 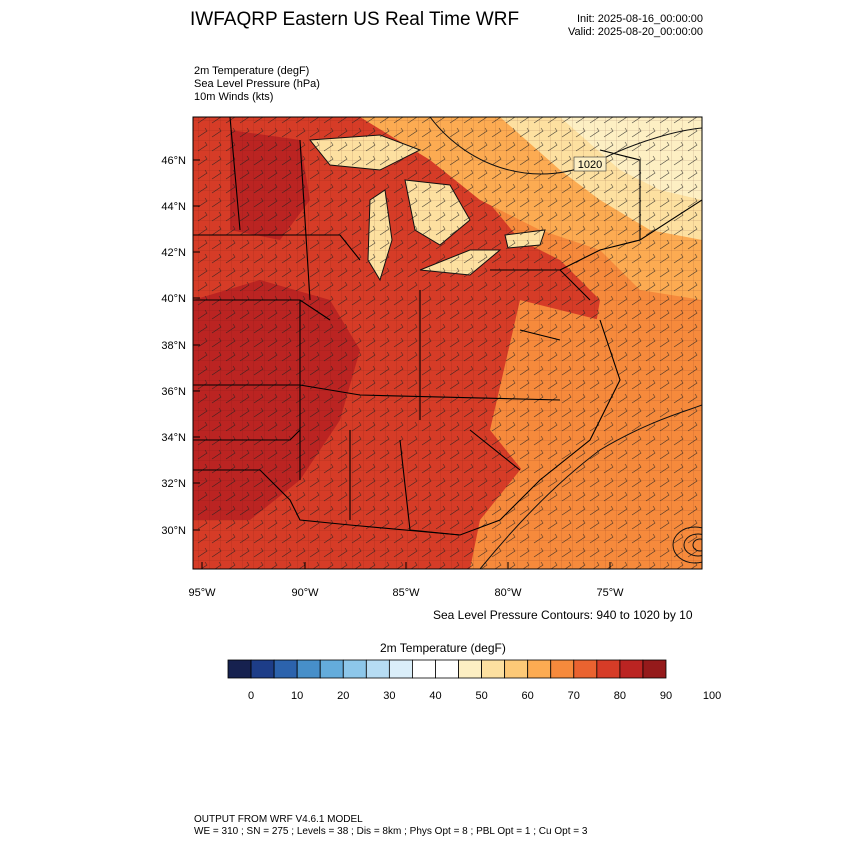 I want to click on field-temperature: 2m Temperature (degF), so click(x=252, y=71).